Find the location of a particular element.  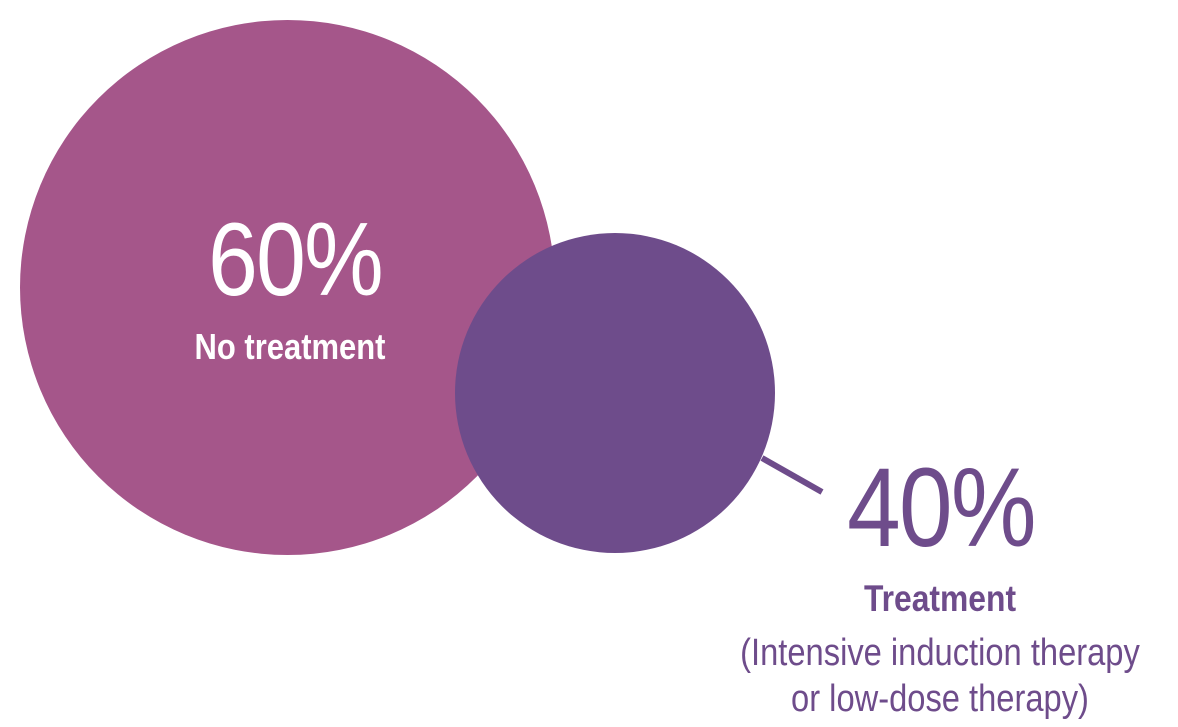

leader-line is located at coordinates (792, 475).